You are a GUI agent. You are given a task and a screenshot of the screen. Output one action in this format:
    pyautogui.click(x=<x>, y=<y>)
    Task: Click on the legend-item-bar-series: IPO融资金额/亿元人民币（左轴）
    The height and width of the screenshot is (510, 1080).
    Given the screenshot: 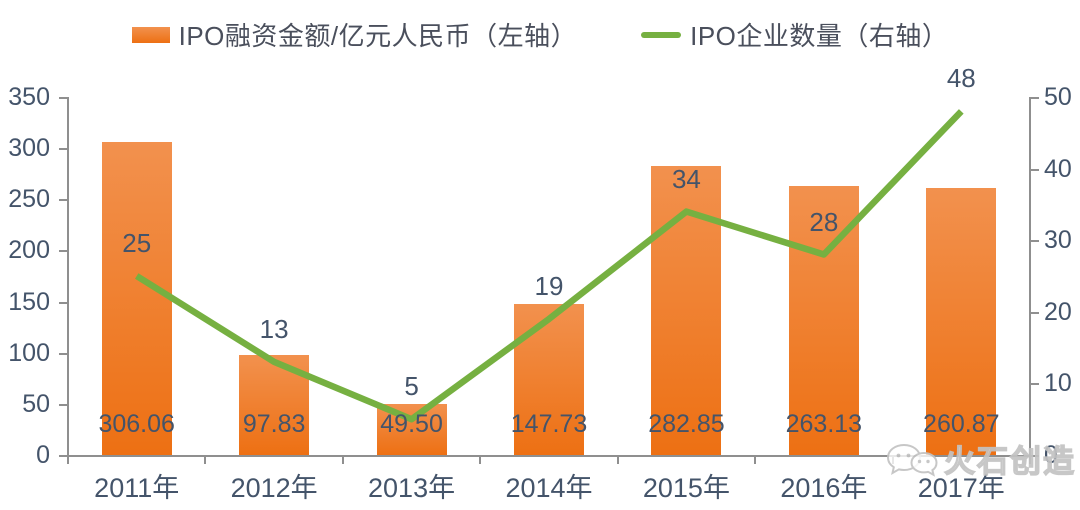 What is the action you would take?
    pyautogui.click(x=354, y=34)
    